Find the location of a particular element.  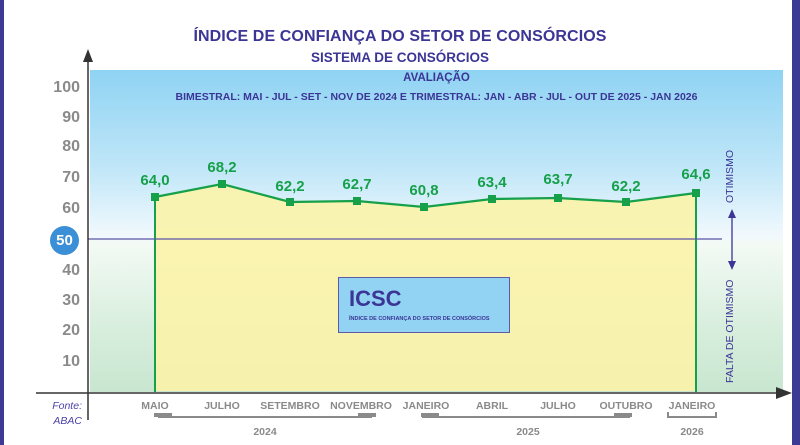

y-tick-30: 30 is located at coordinates (71, 300).